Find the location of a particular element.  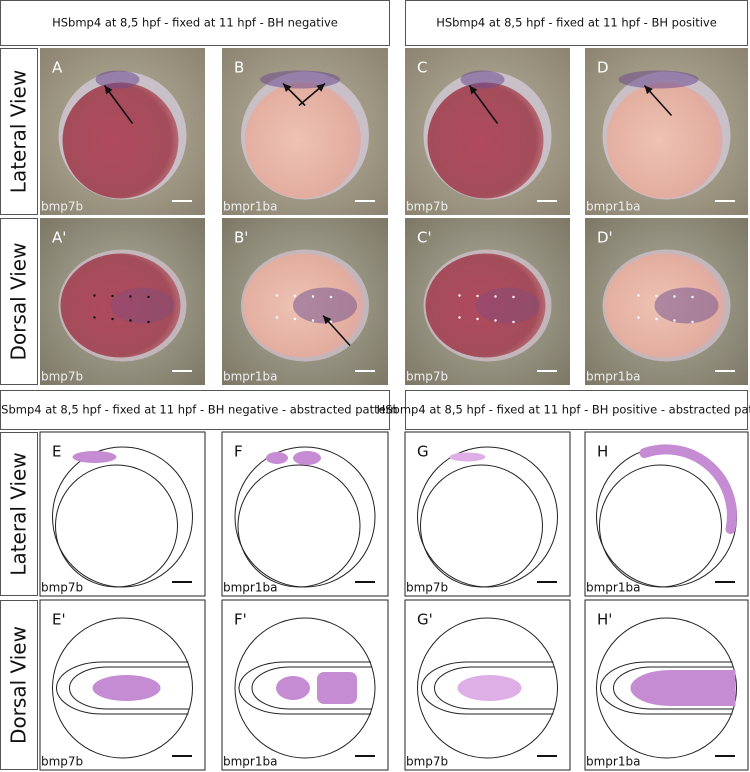

panel-letter: G' is located at coordinates (425, 620).